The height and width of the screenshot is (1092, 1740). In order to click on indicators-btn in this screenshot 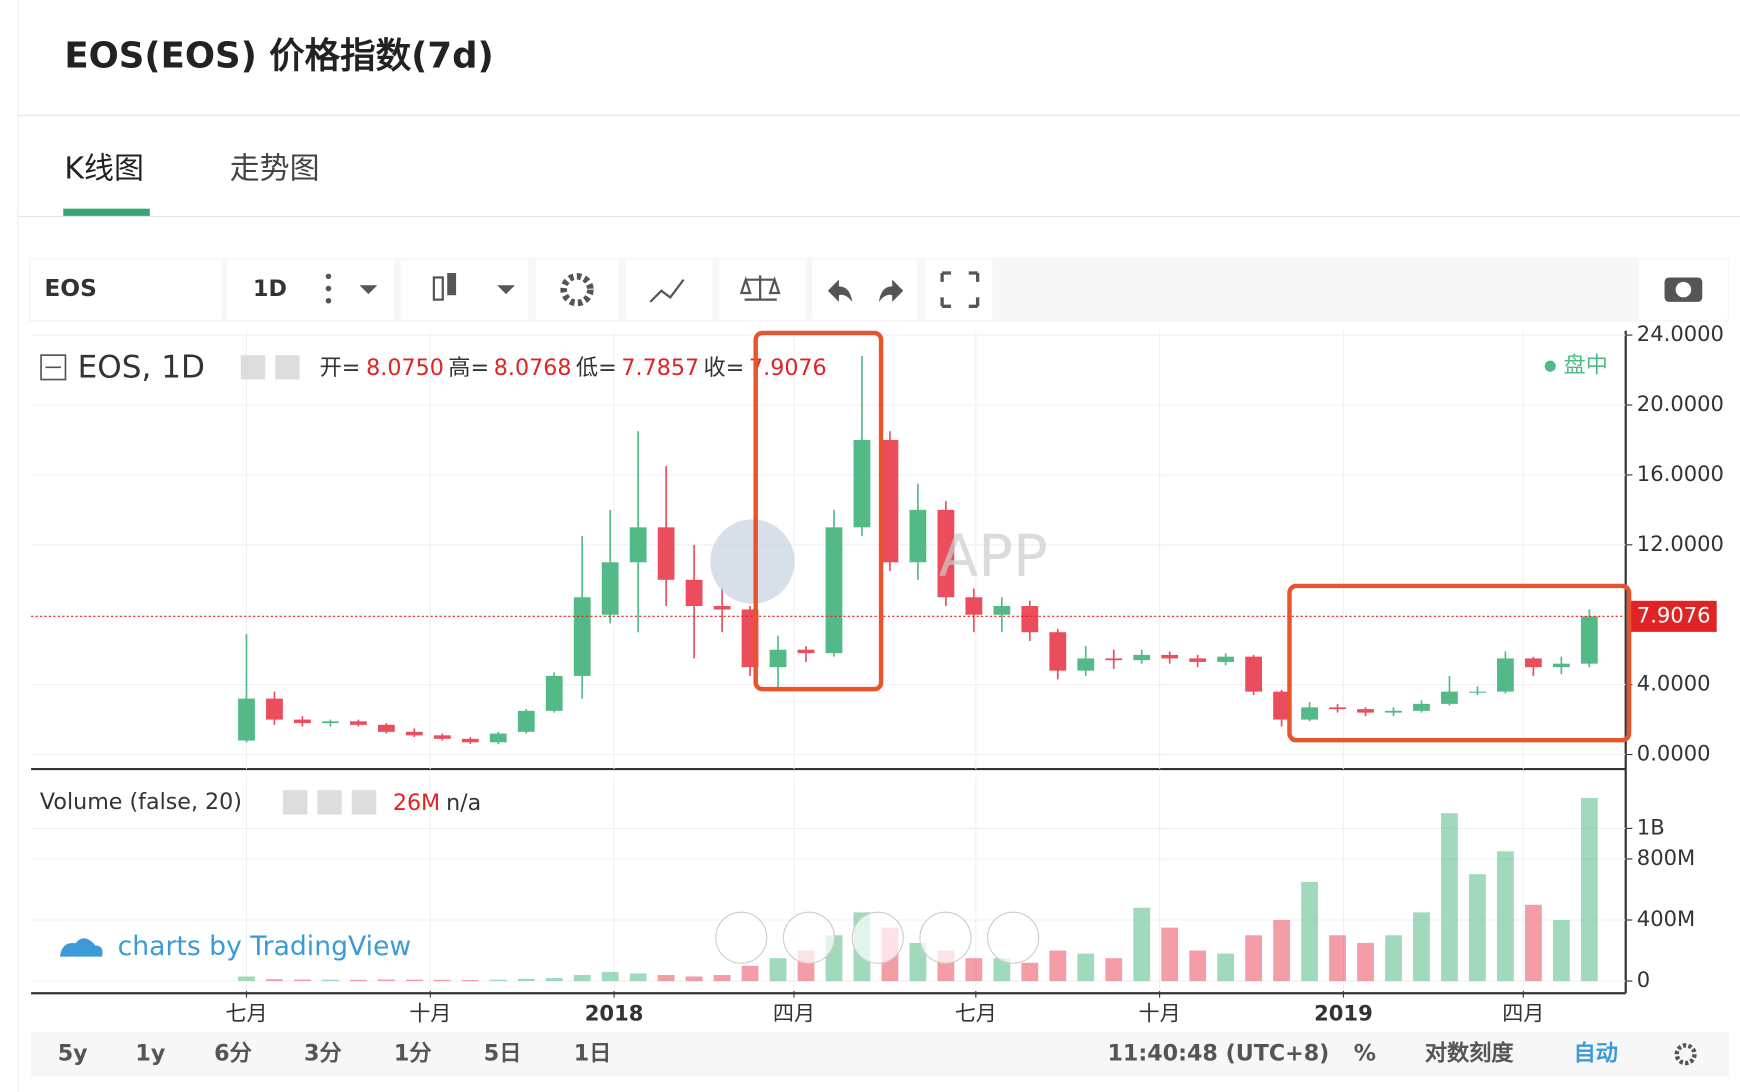, I will do `click(669, 289)`.